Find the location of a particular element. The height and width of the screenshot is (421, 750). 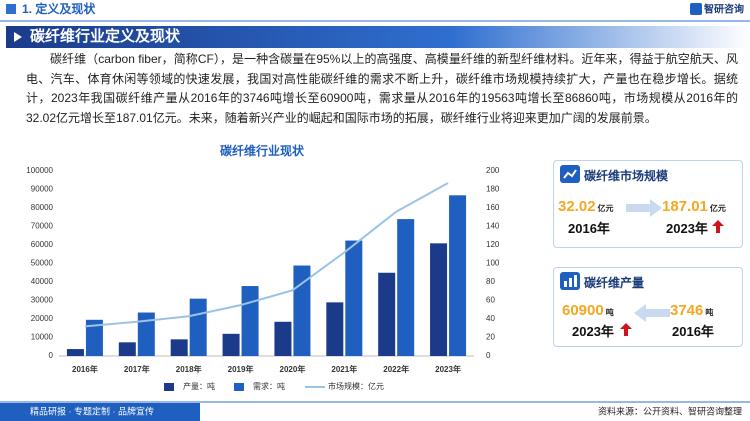

panel-title: 碳纤维市场规模 is located at coordinates (626, 176).